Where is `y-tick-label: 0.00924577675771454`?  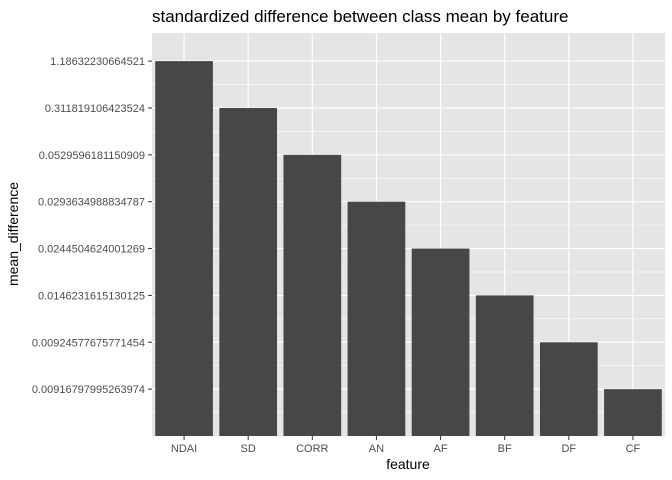
y-tick-label: 0.00924577675771454 is located at coordinates (88, 343).